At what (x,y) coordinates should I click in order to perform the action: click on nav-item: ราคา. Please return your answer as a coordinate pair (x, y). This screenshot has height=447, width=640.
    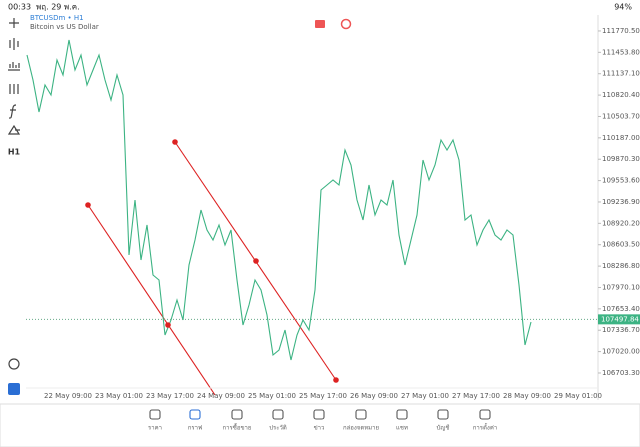
    Looking at the image, I should click on (155, 420).